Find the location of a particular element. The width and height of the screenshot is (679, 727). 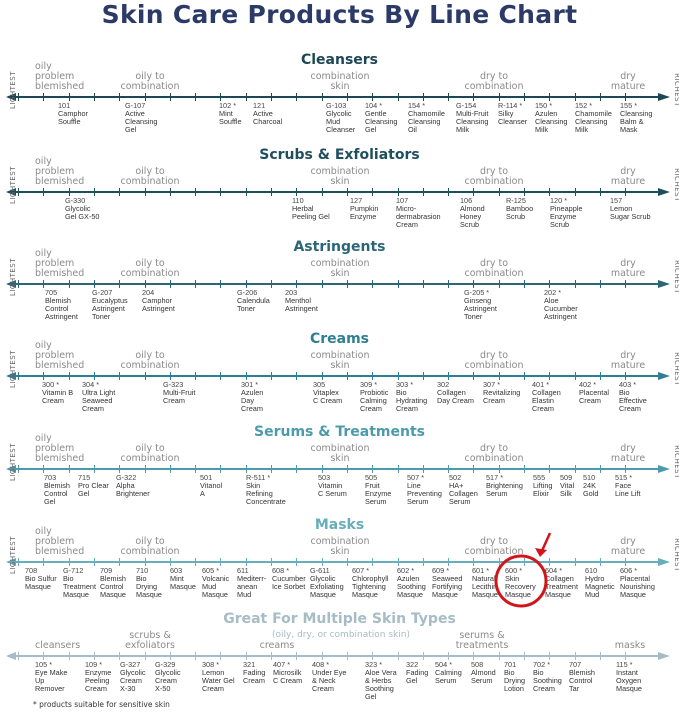

product-number: 305 is located at coordinates (319, 384).